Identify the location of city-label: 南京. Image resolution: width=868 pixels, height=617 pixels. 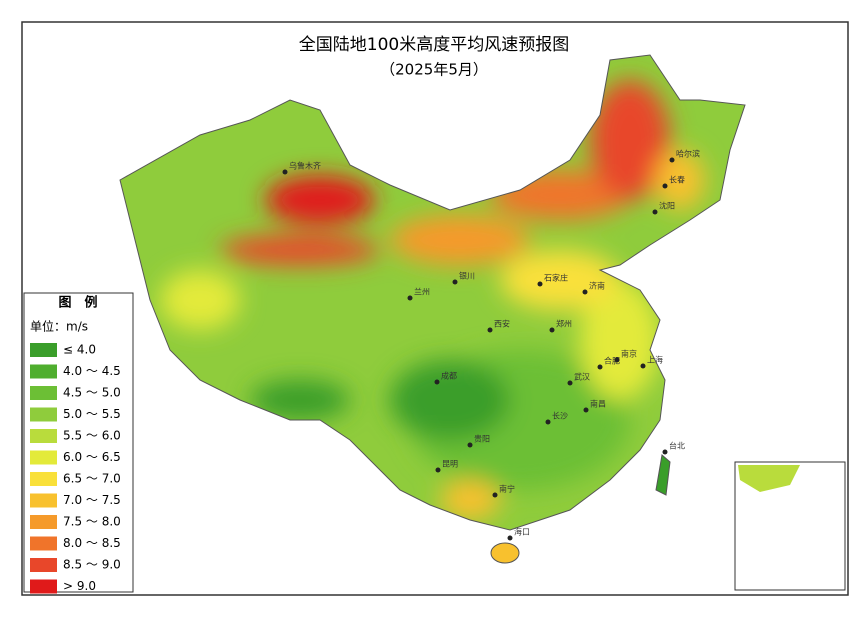
(629, 354).